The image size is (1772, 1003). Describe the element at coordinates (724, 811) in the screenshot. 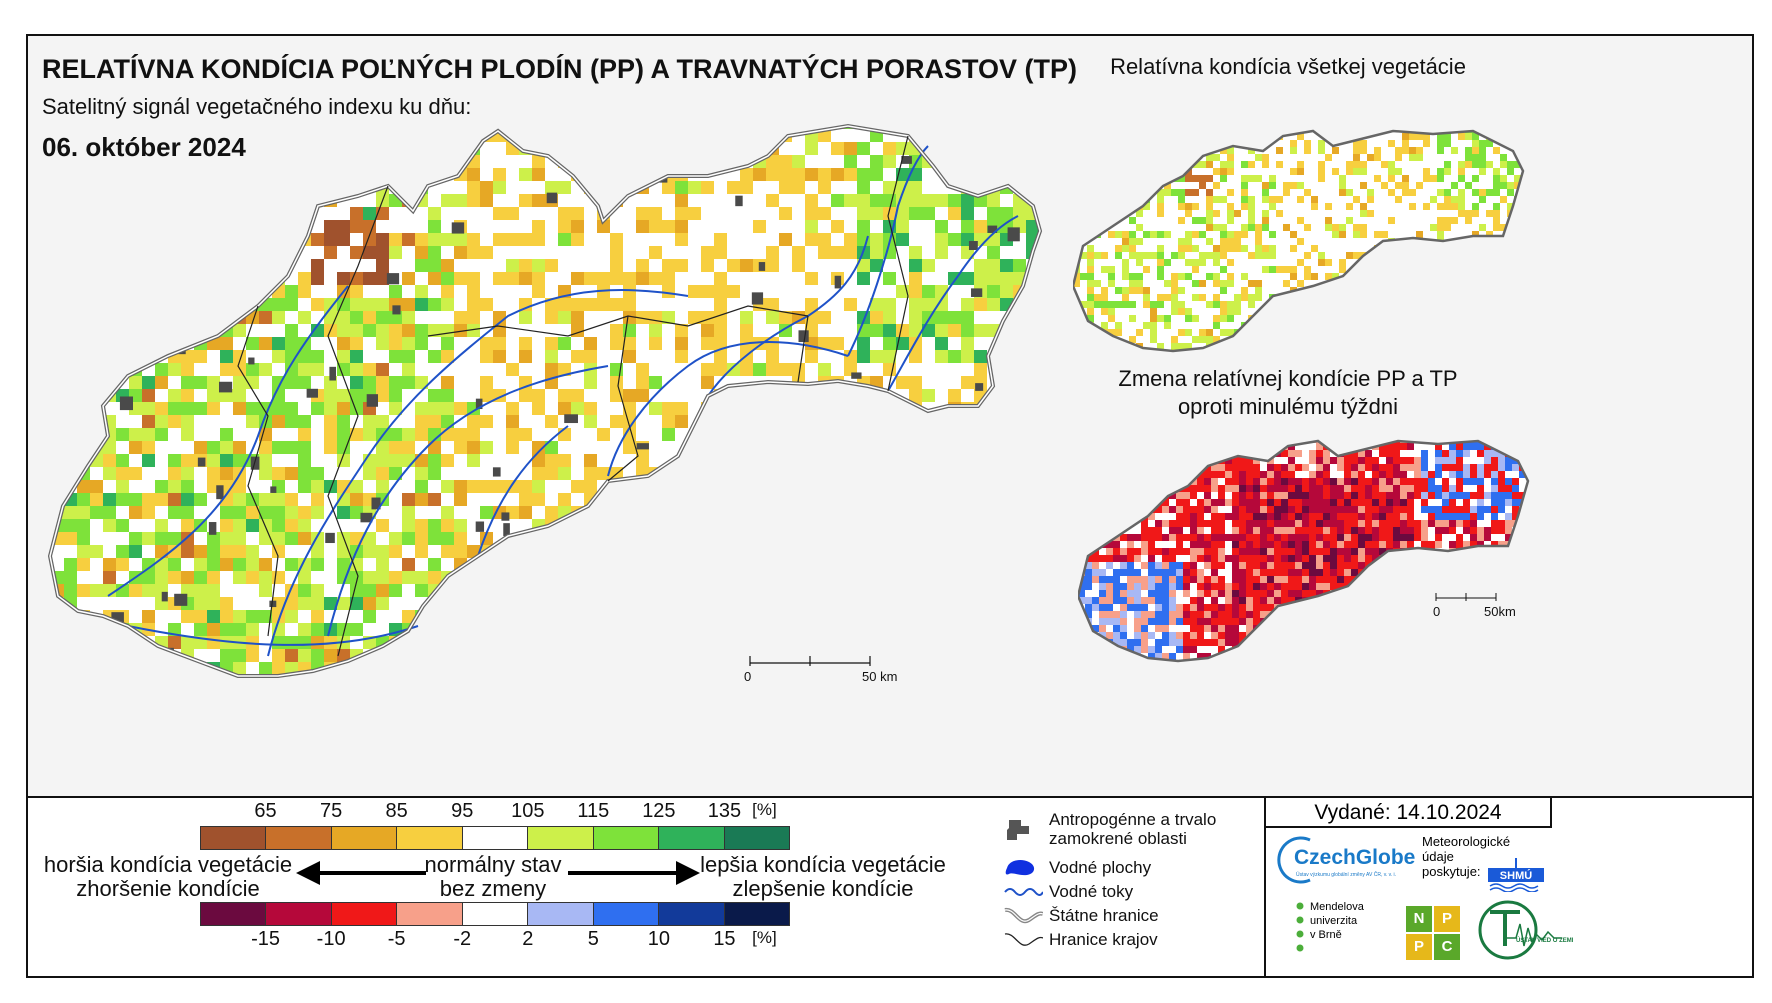

I see `legend-tick-label: 135` at that location.